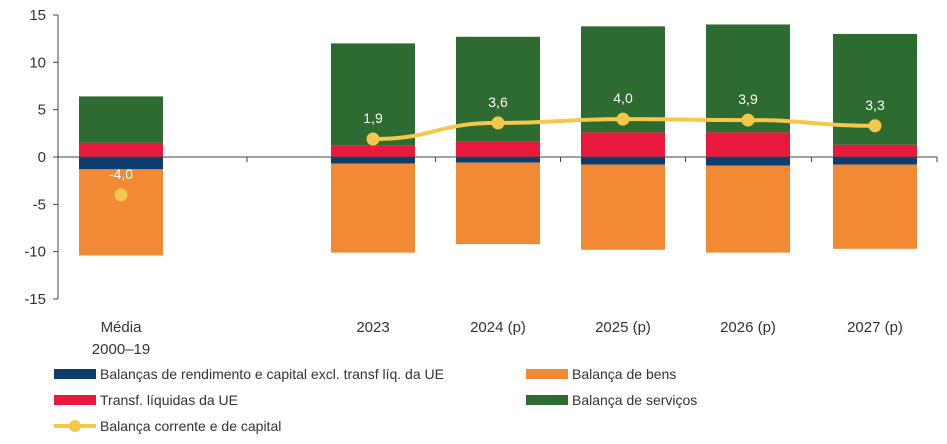  I want to click on y-tick-label: -15, so click(35, 299).